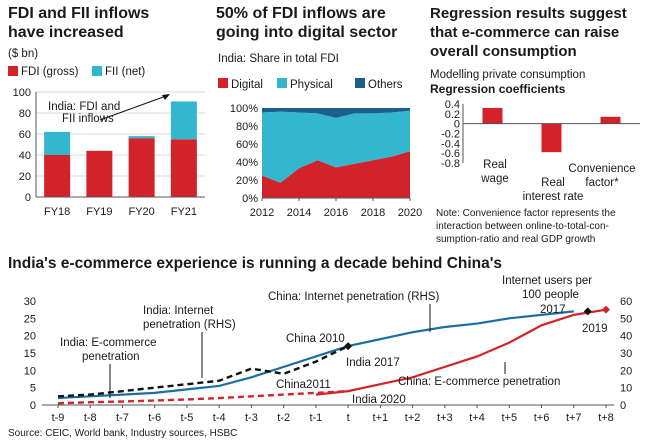 The image size is (660, 445). Describe the element at coordinates (507, 75) in the screenshot. I see `panel3-subtitle-1: Modelling private consumption` at that location.